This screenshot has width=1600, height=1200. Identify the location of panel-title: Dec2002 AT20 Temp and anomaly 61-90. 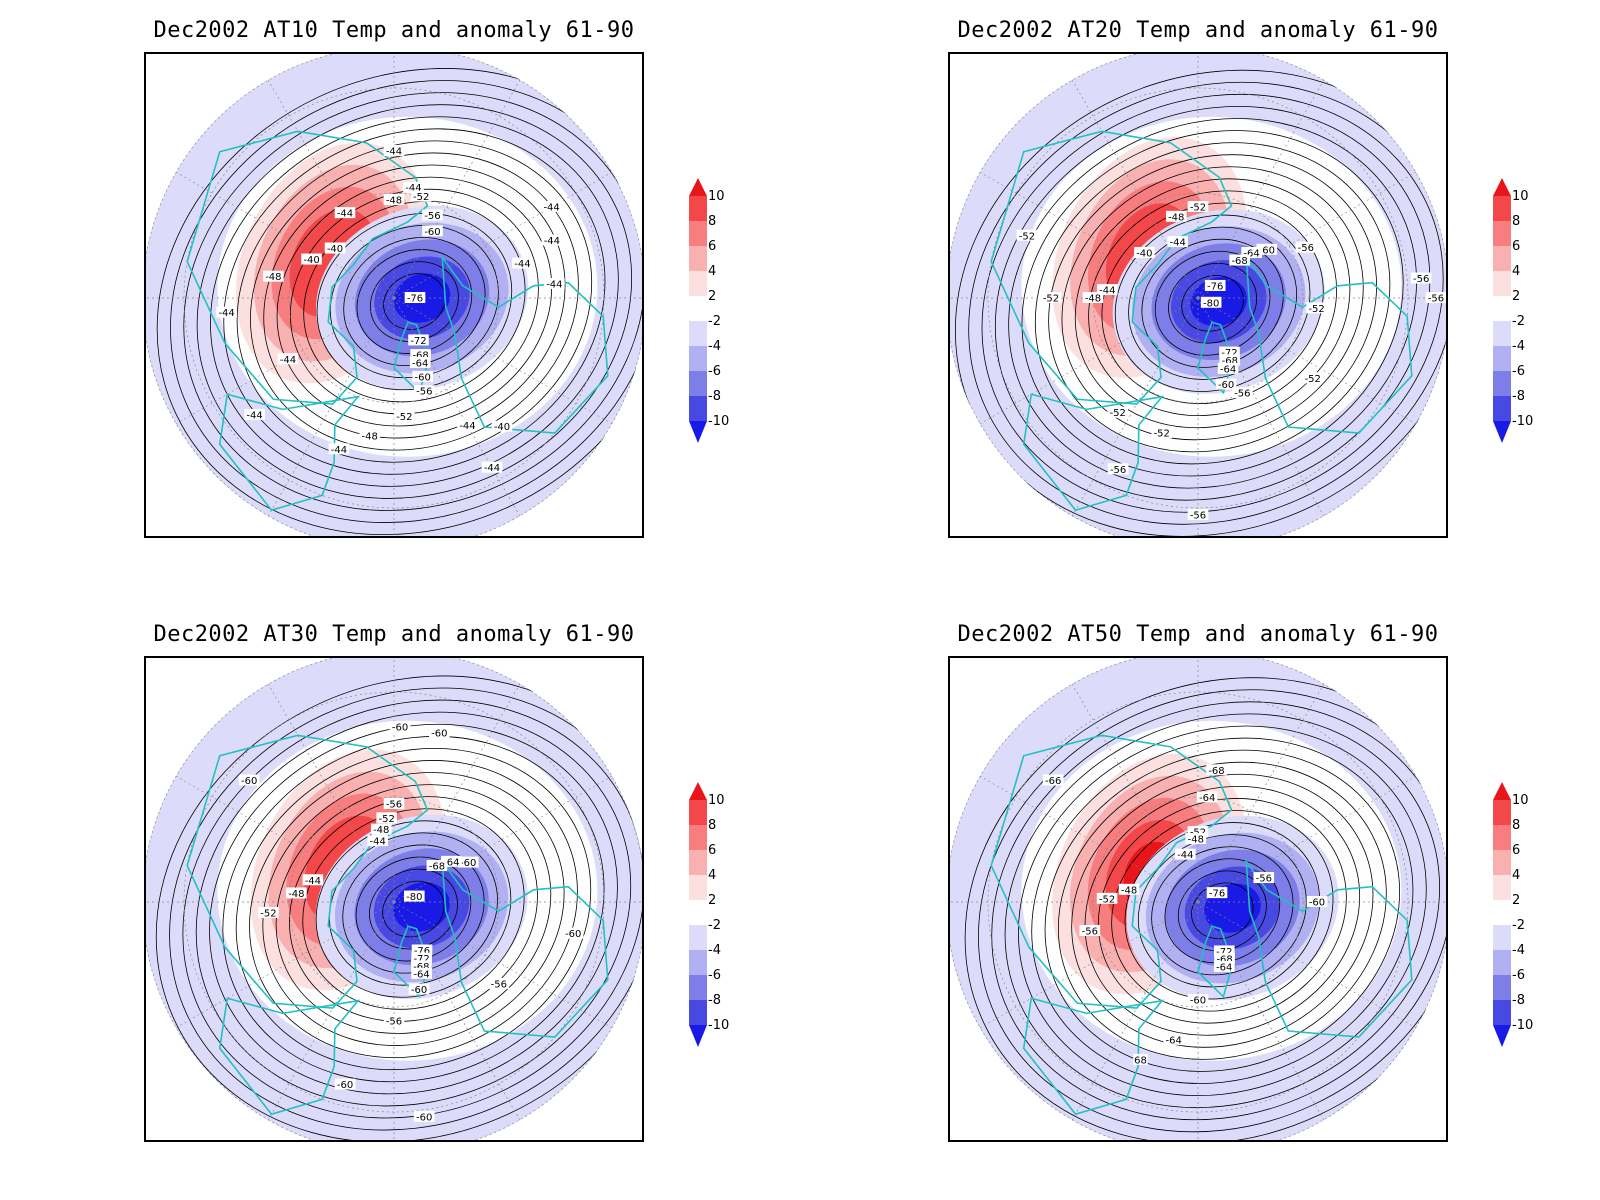
(1198, 30).